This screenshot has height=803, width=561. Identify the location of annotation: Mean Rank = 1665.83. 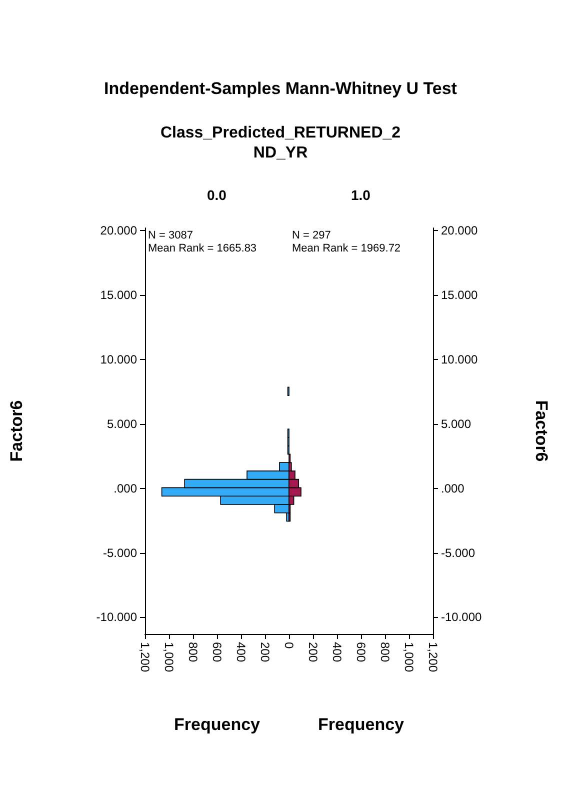
(202, 248).